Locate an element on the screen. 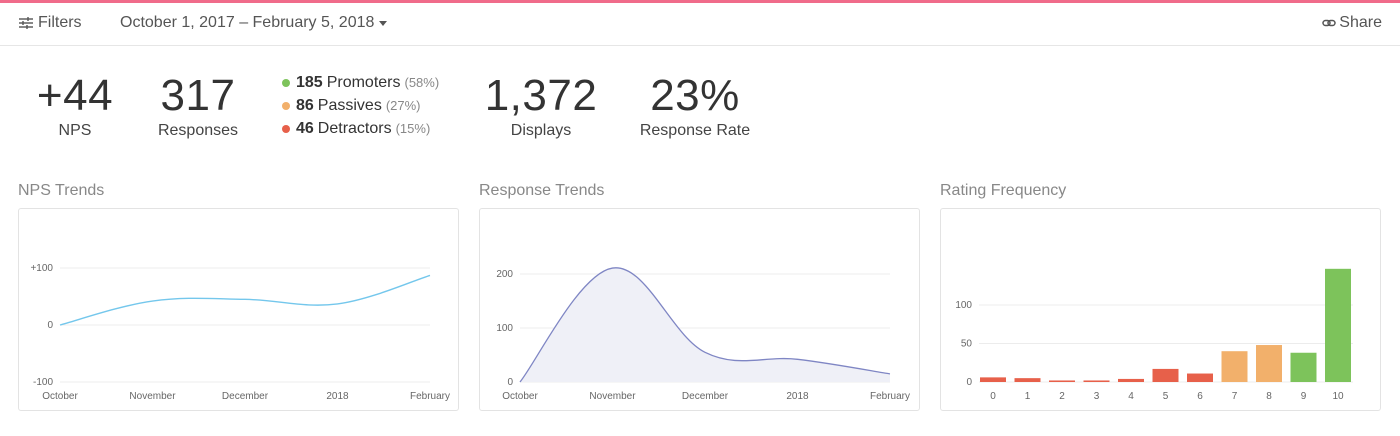 This screenshot has width=1400, height=436. y-tick-label: 200 is located at coordinates (504, 274).